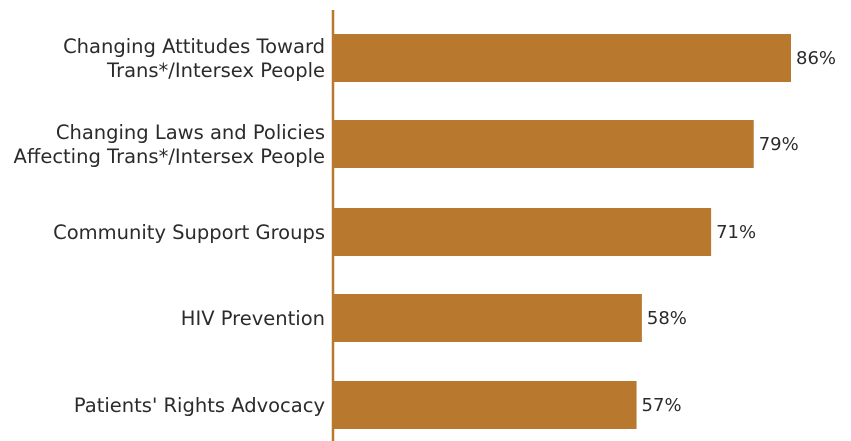 The width and height of the screenshot is (851, 441). I want to click on category-label: Trans*/Intersex People, so click(215, 70).